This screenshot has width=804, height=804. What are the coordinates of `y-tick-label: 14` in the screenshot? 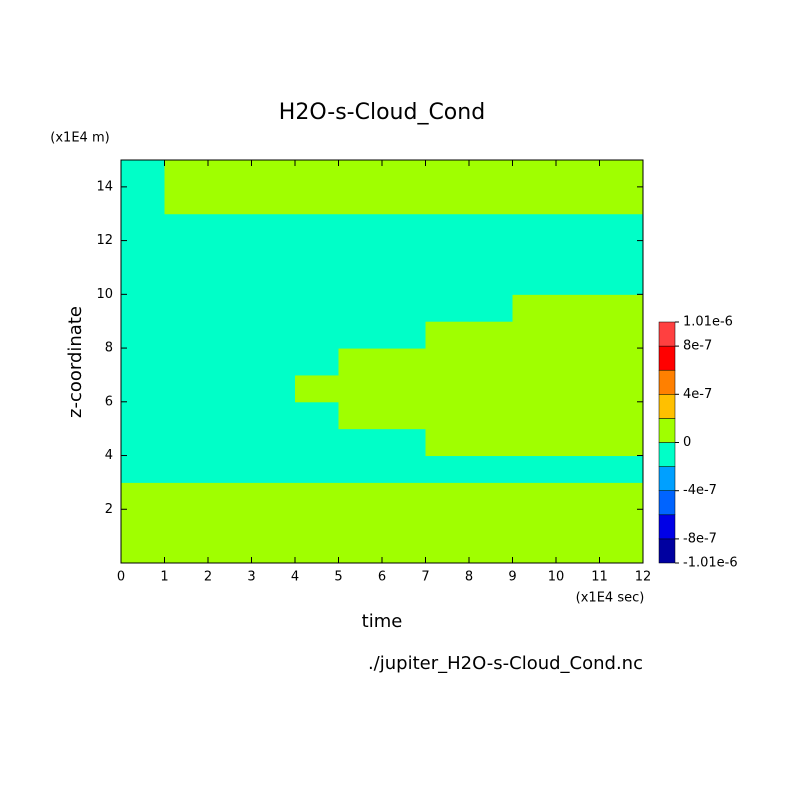 It's located at (104, 186).